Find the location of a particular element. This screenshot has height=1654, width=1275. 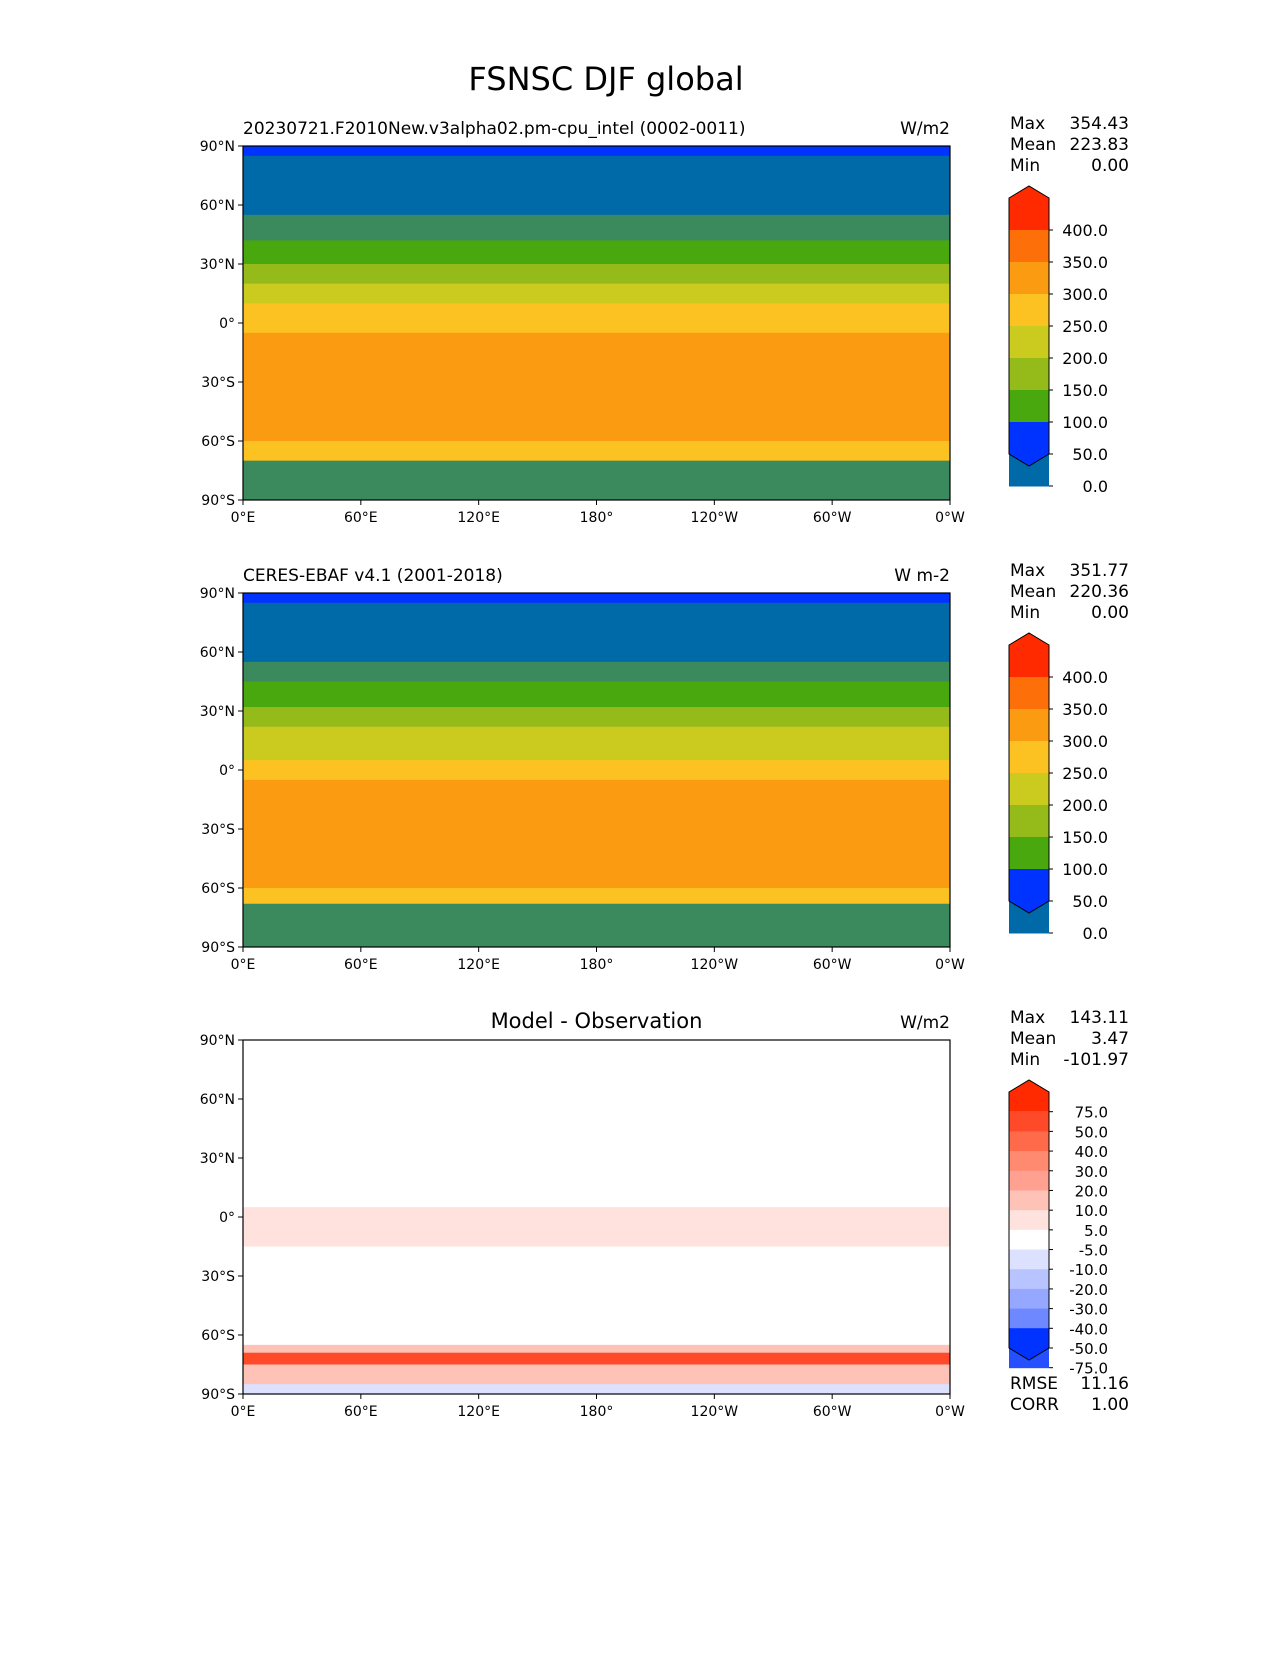

lon-tick-label: 0°E is located at coordinates (243, 518).